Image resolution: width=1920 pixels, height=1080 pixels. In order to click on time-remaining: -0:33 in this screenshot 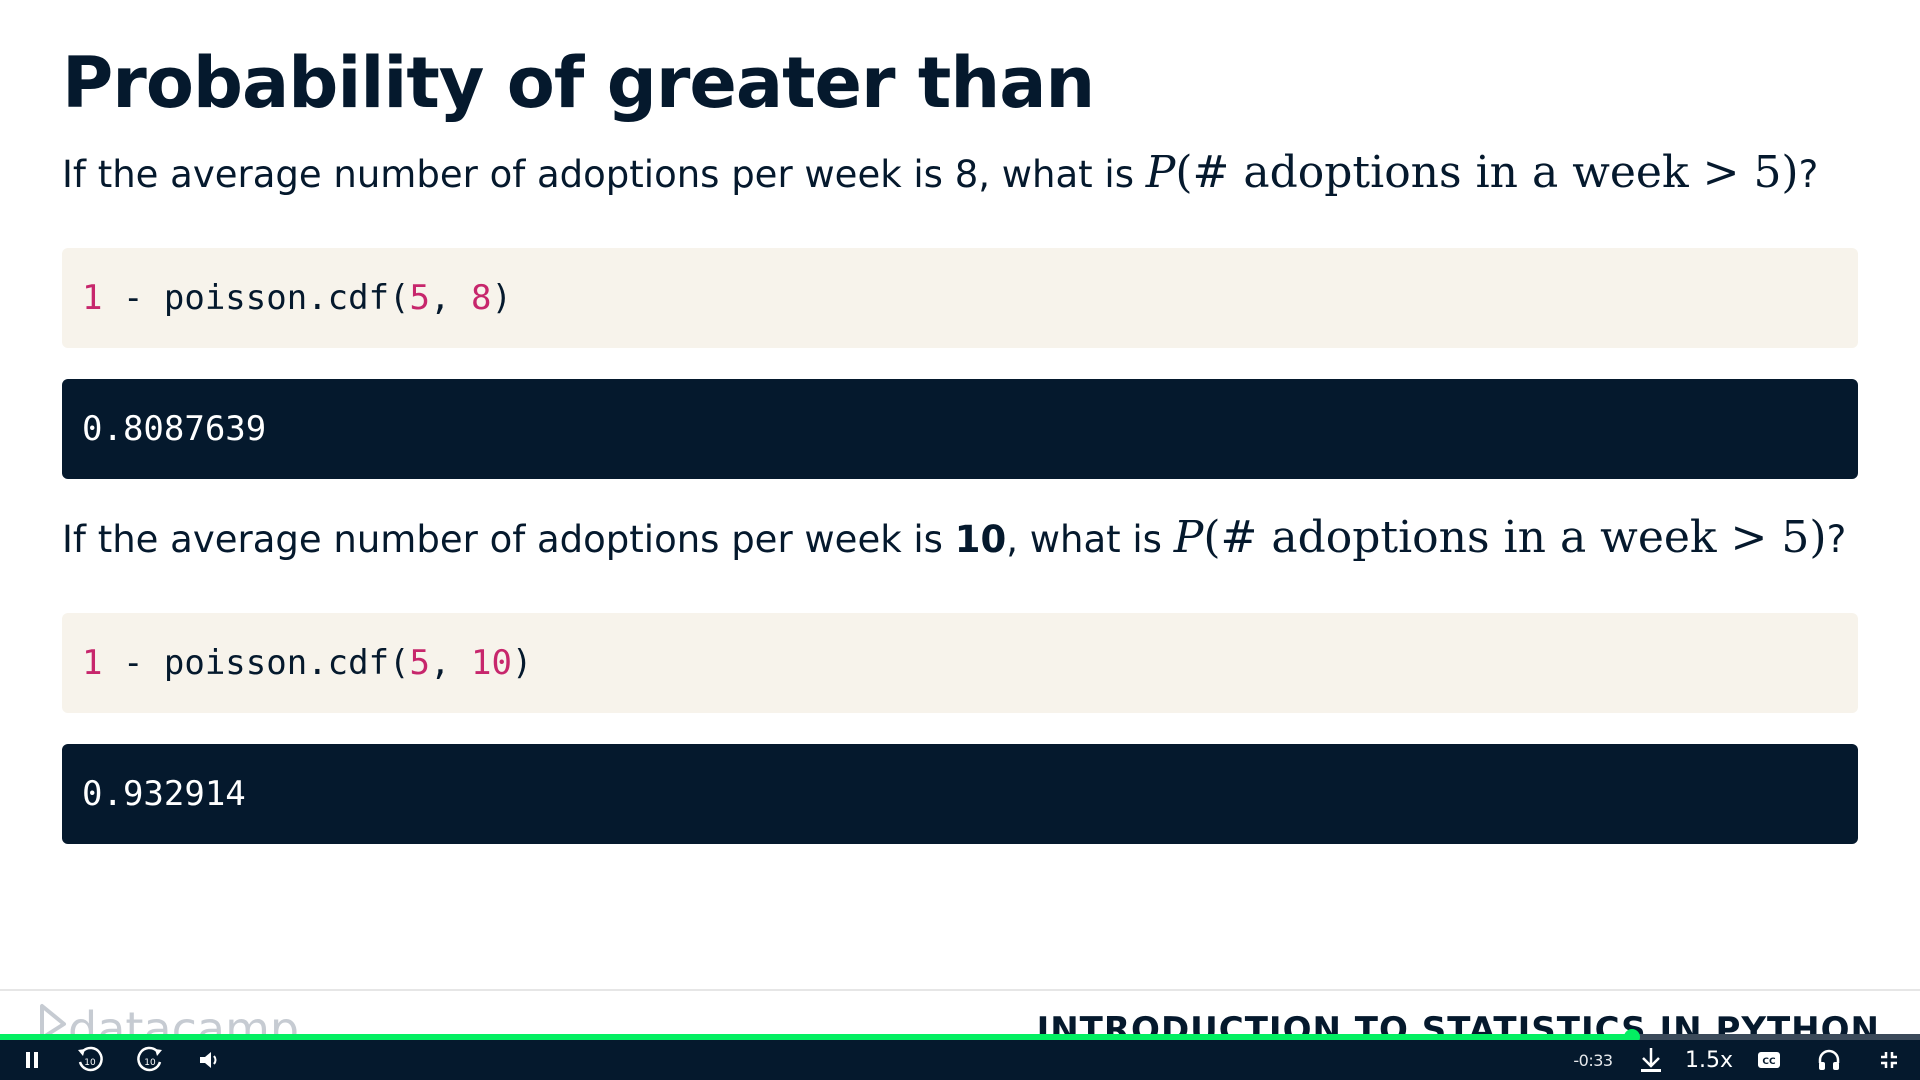, I will do `click(1593, 1060)`.